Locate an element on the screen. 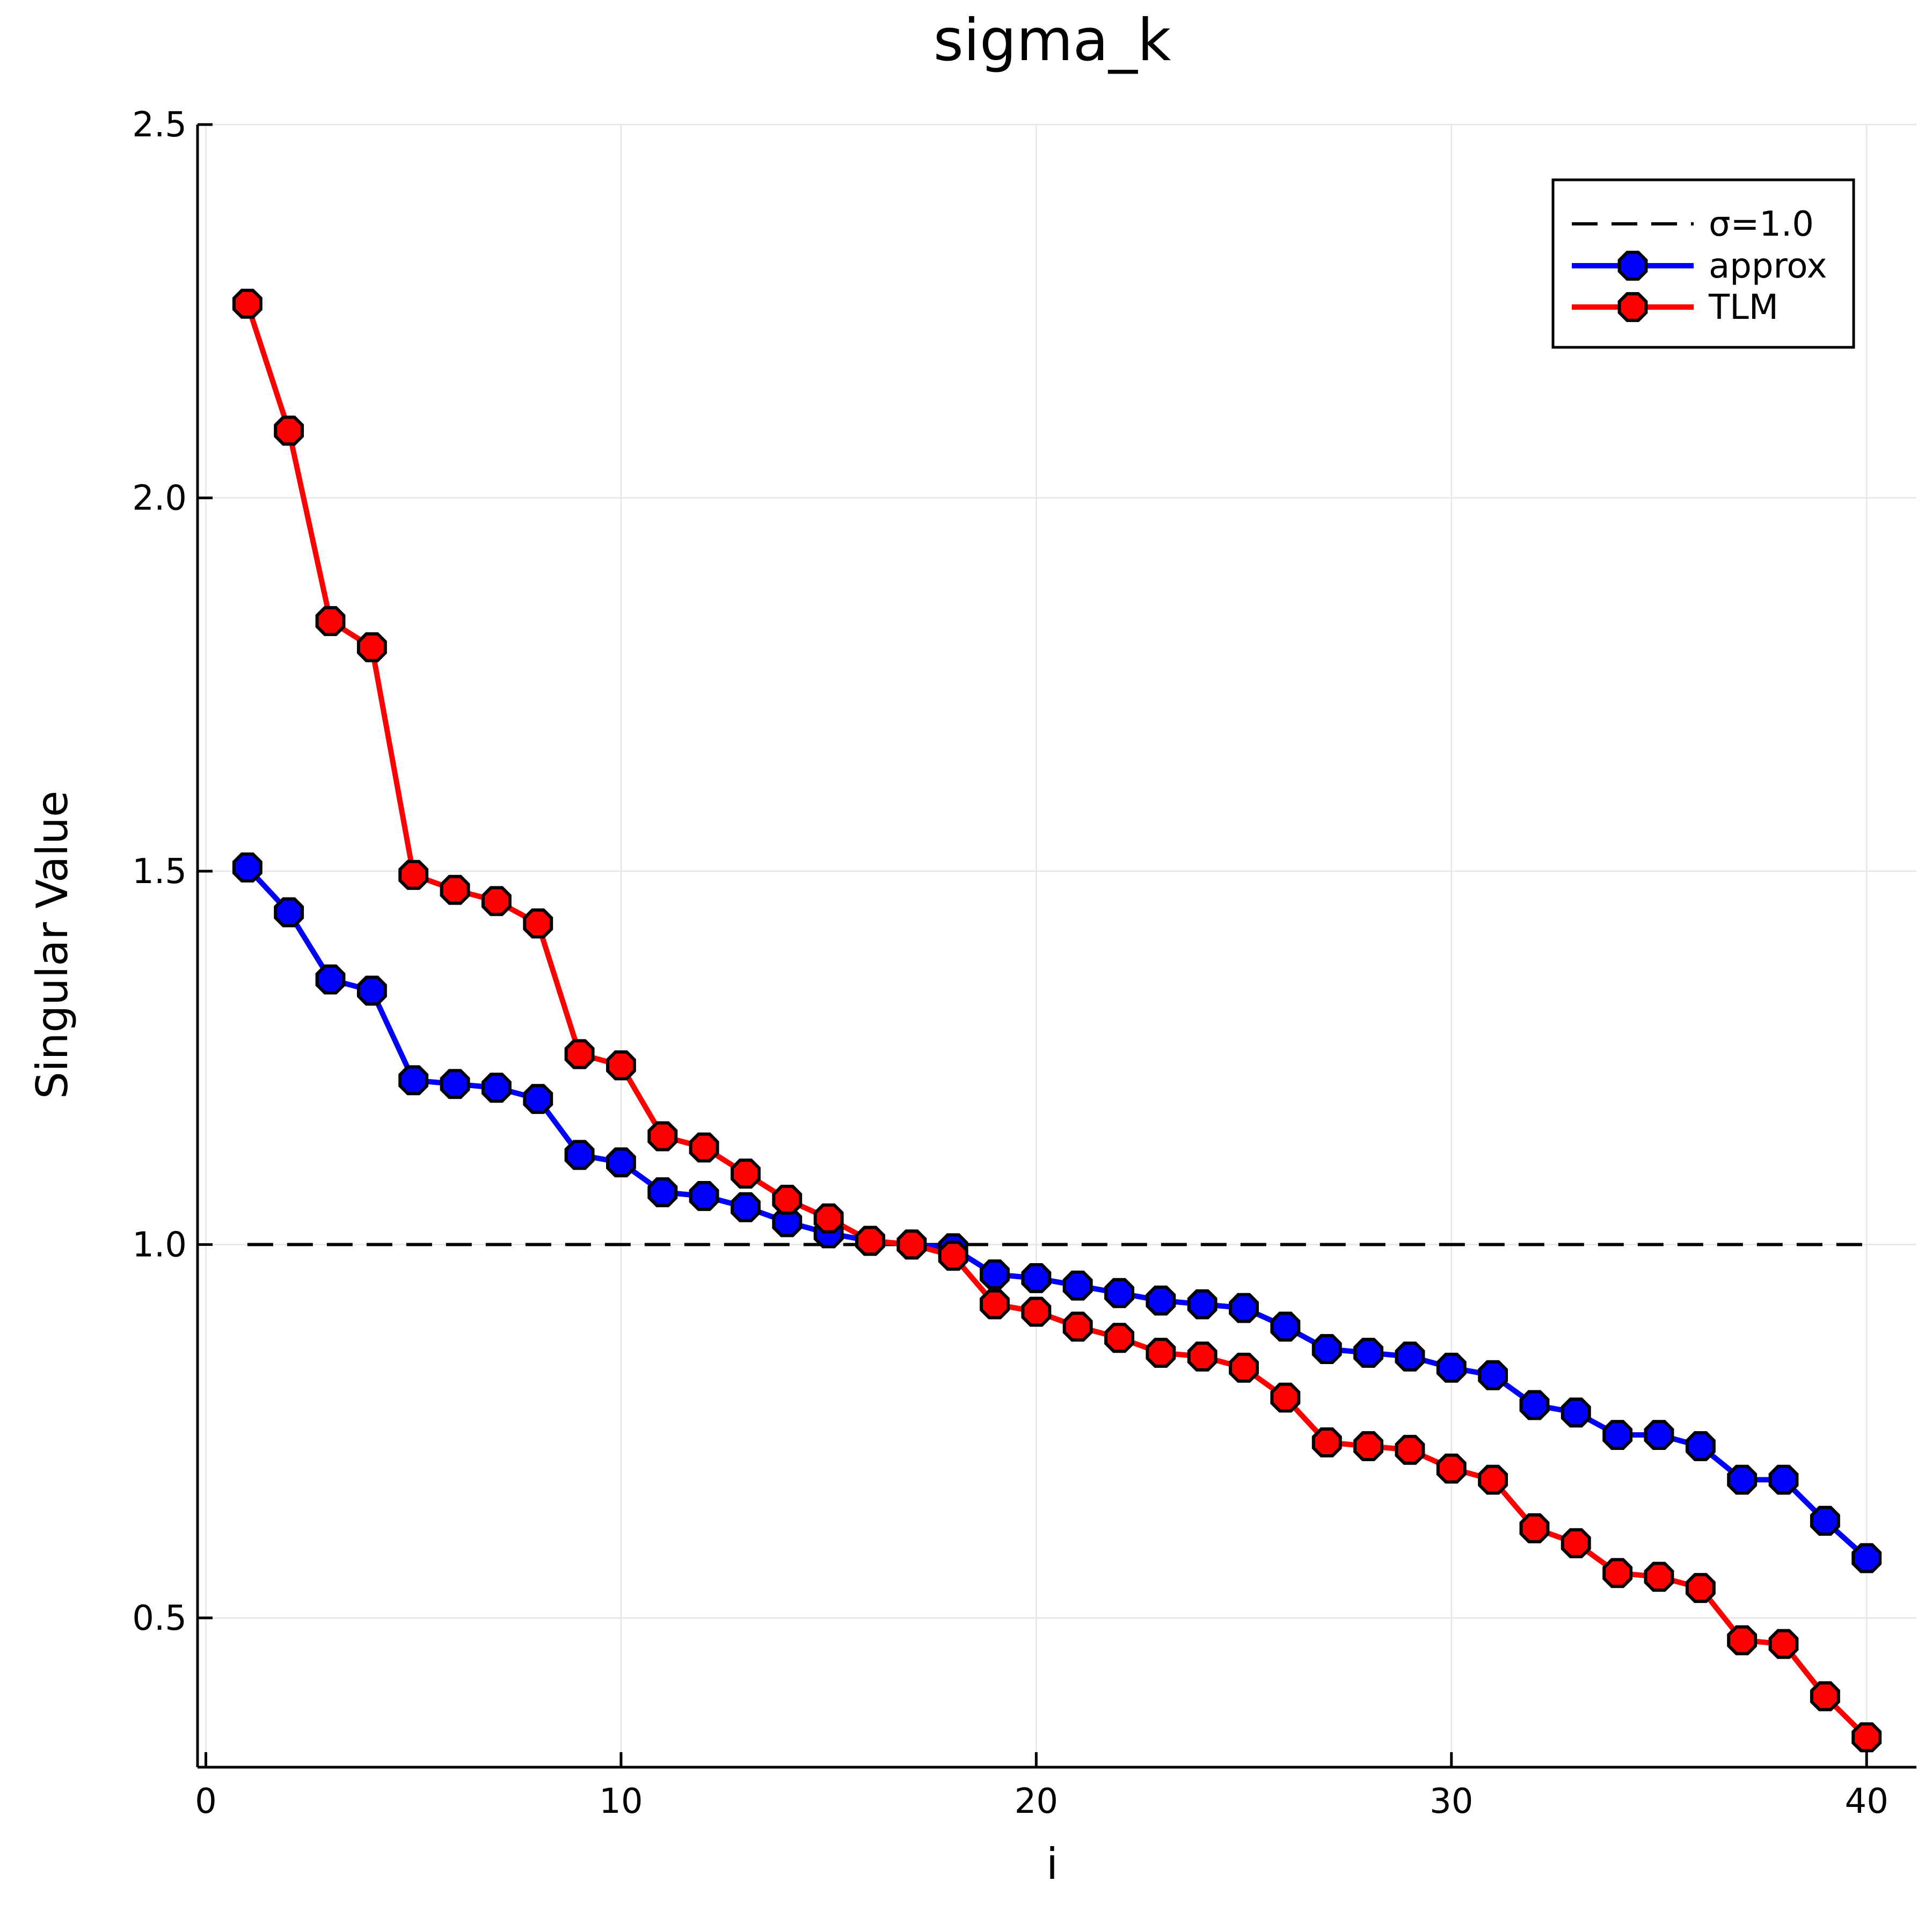  x-axis-label: i is located at coordinates (1052, 1864).